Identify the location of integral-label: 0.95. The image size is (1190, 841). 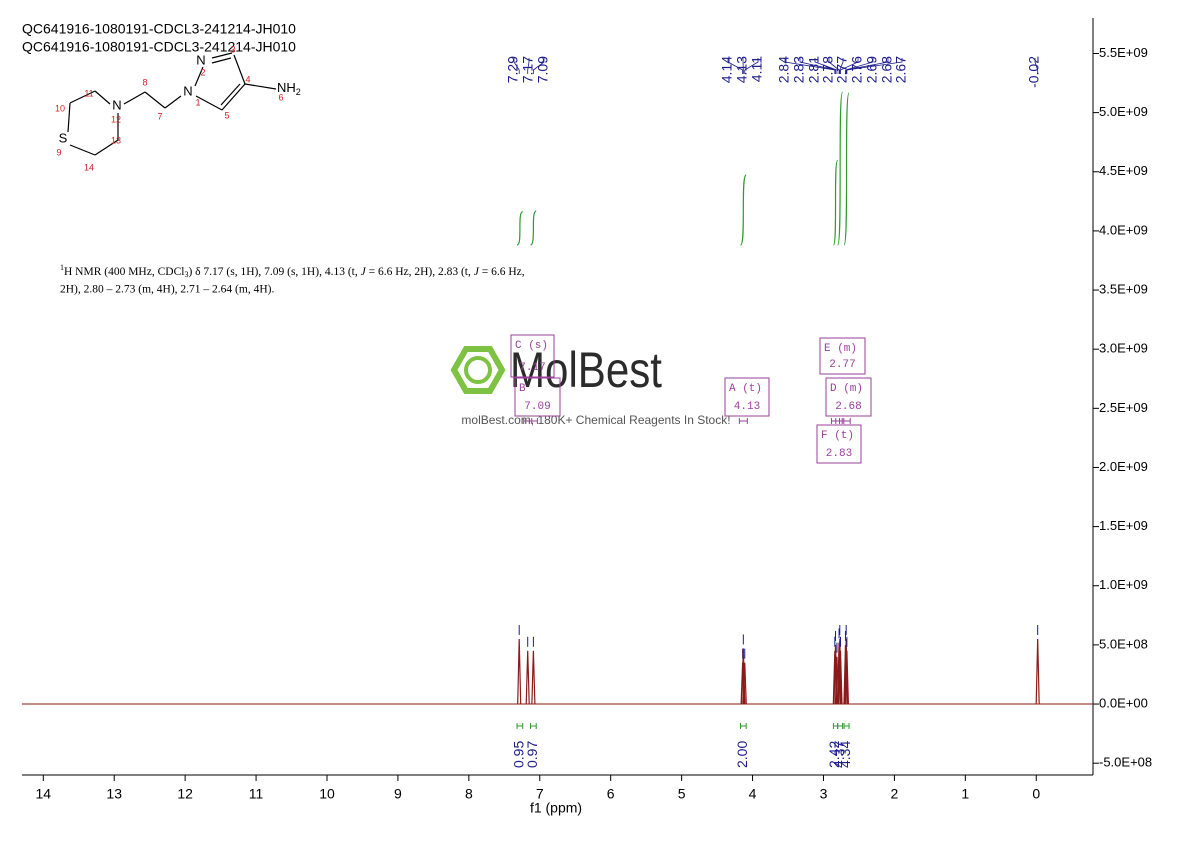
(519, 754).